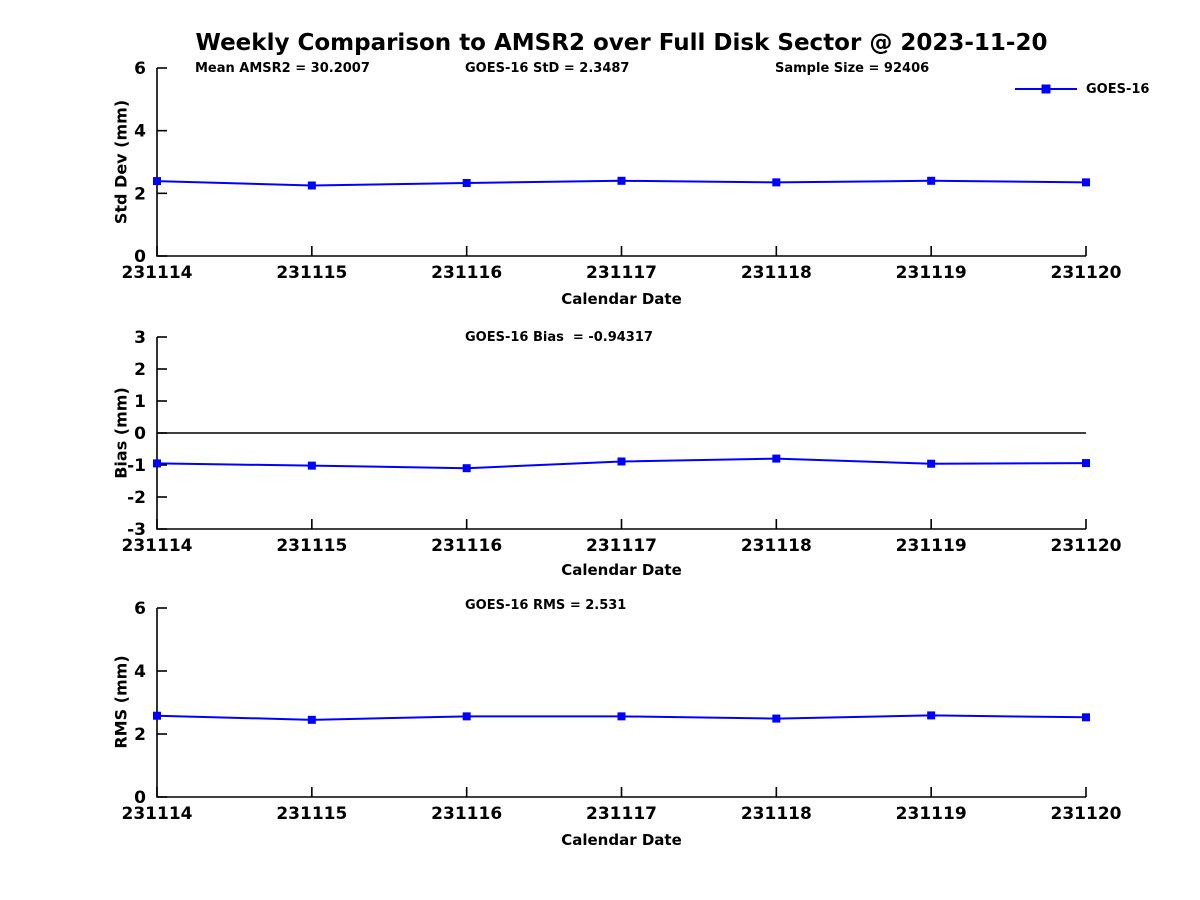 The height and width of the screenshot is (900, 1200). Describe the element at coordinates (547, 68) in the screenshot. I see `annotation-goes16-std: GOES-16 StD = 2.3487` at that location.